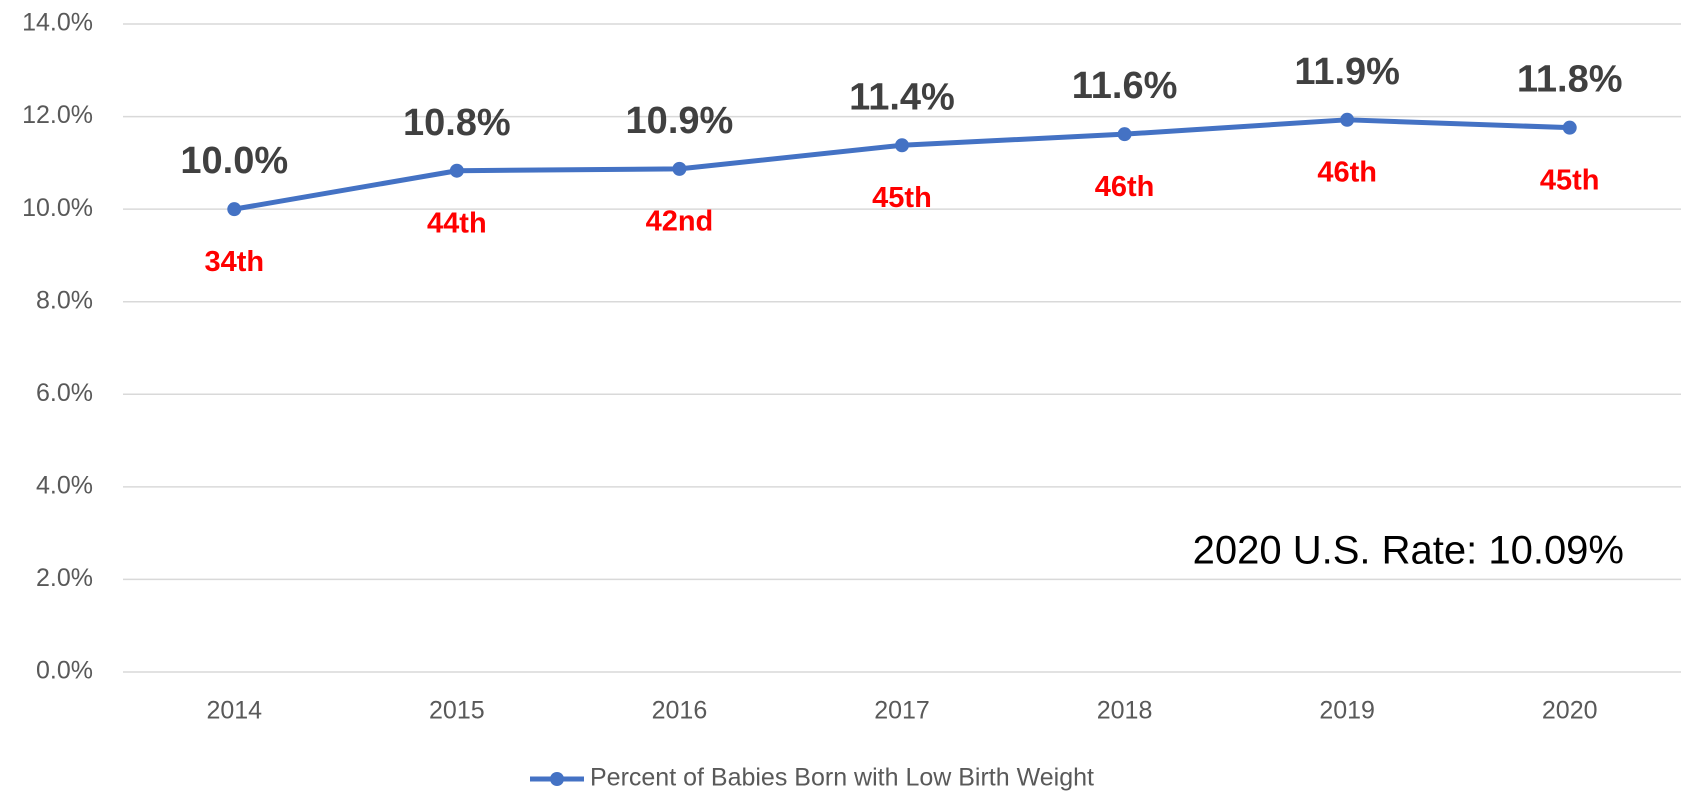 Image resolution: width=1681 pixels, height=794 pixels. I want to click on y-tick-label: 0.0%, so click(64, 671).